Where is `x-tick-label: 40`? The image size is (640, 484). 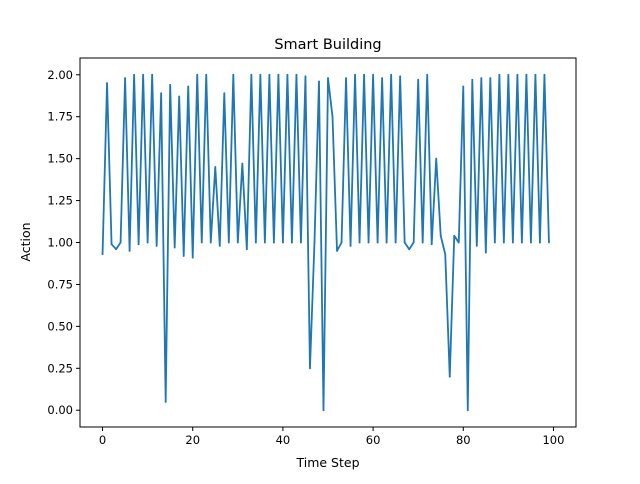 x-tick-label: 40 is located at coordinates (283, 440).